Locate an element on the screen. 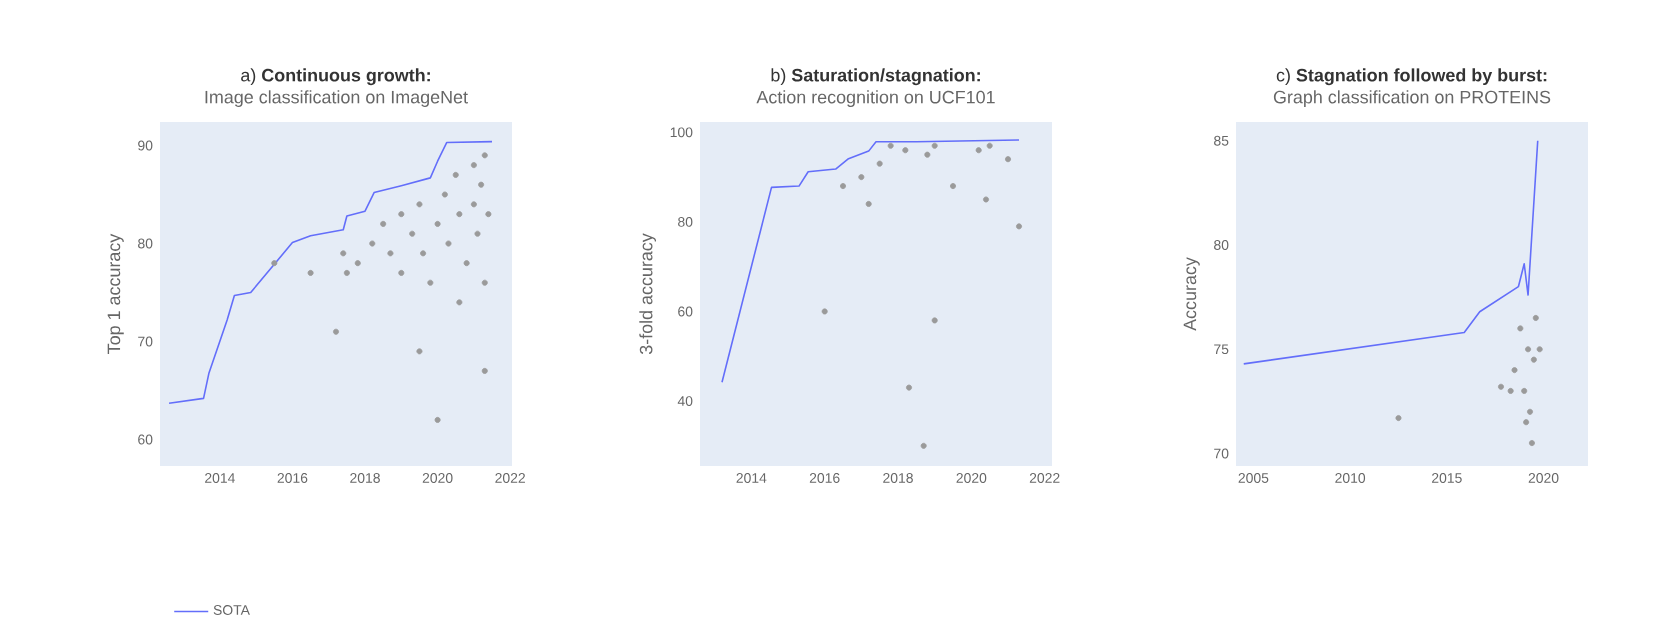 The height and width of the screenshot is (644, 1660). chart-title: c) Stagnation followed by burst: is located at coordinates (1411, 77).